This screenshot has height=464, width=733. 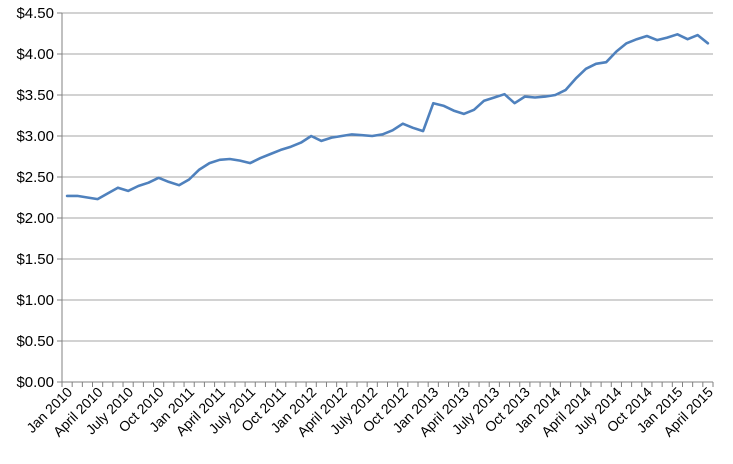 I want to click on y-tick-label: $1.00, so click(x=35, y=300).